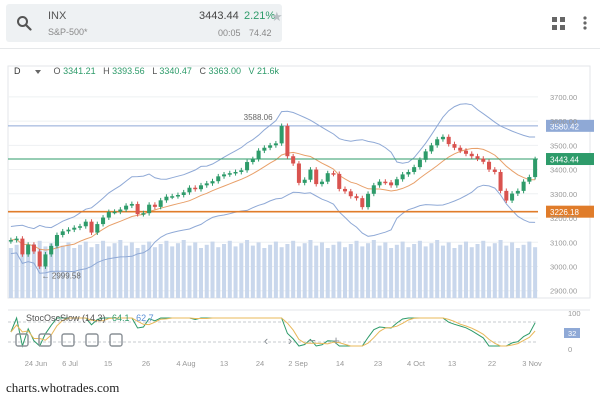 The image size is (600, 402). Describe the element at coordinates (290, 340) in the screenshot. I see `chevron-right-icon: ›` at that location.